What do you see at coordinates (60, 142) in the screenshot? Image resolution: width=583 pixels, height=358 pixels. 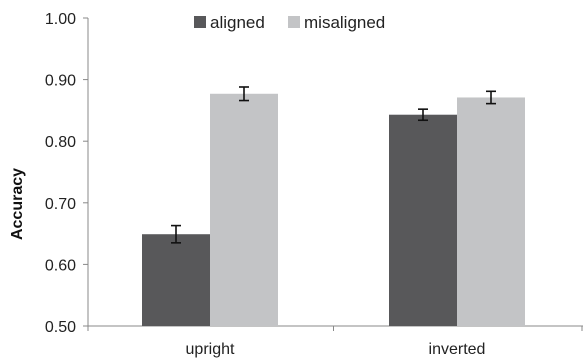 I see `y-tick-label: 0.80` at bounding box center [60, 142].